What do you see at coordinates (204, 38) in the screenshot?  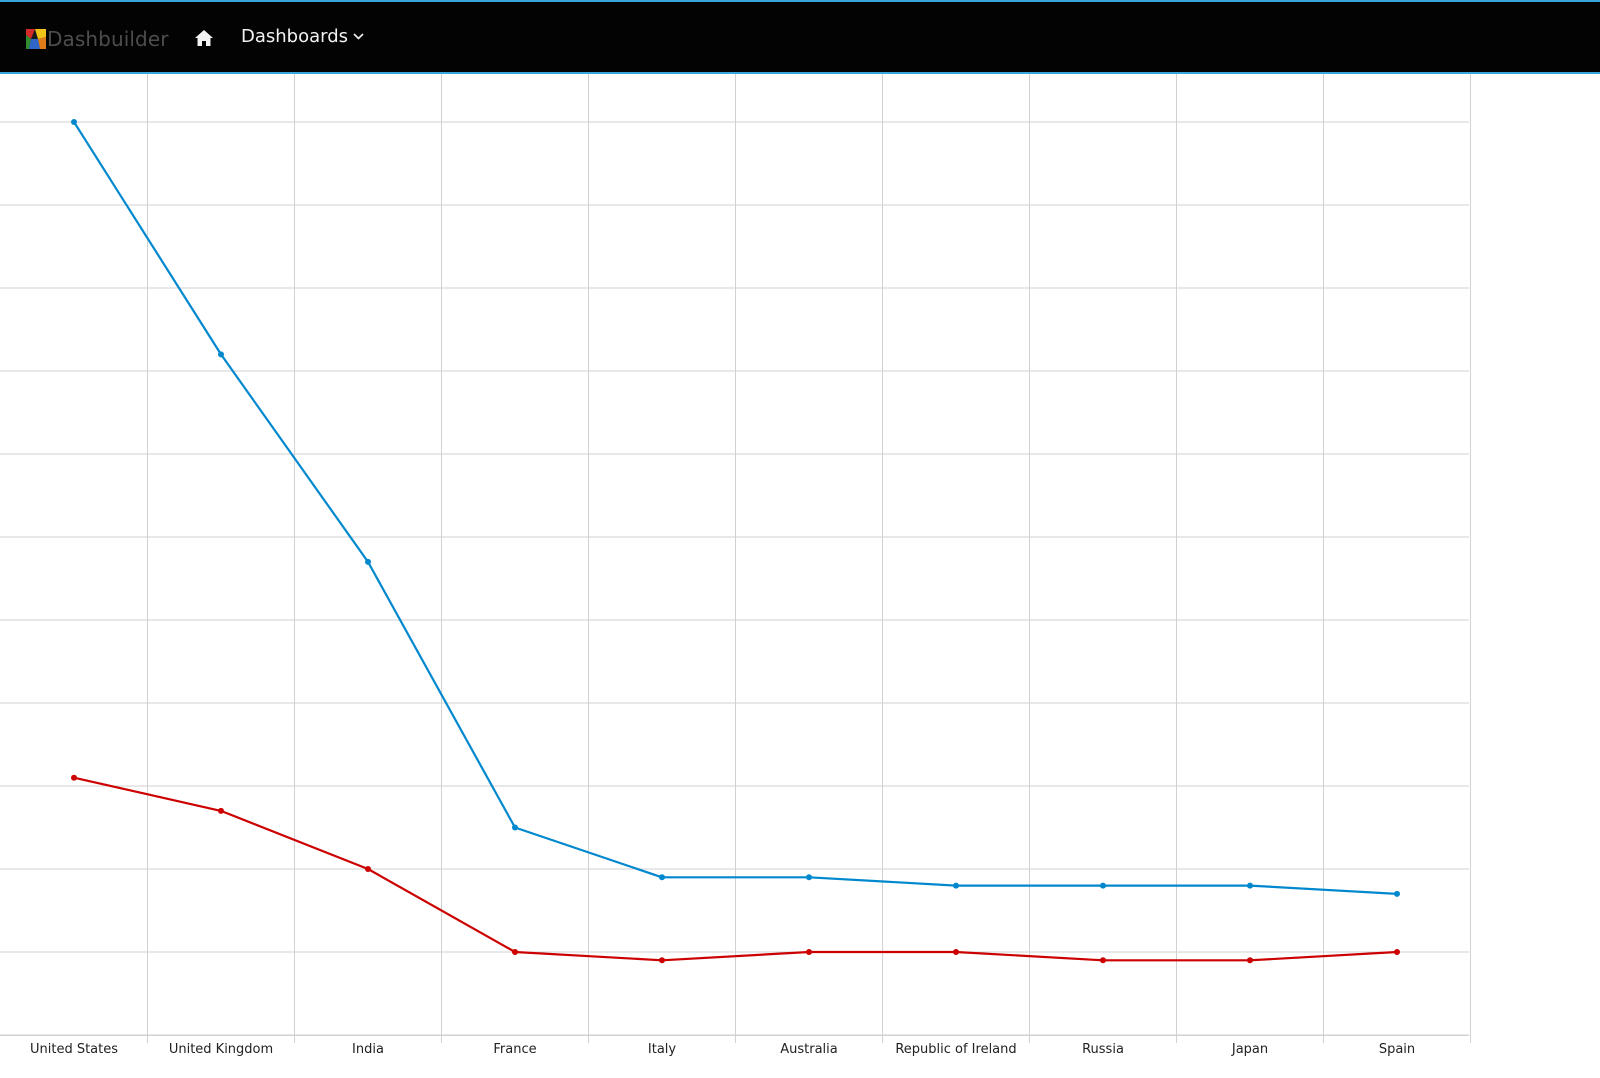 I see `home-icon` at bounding box center [204, 38].